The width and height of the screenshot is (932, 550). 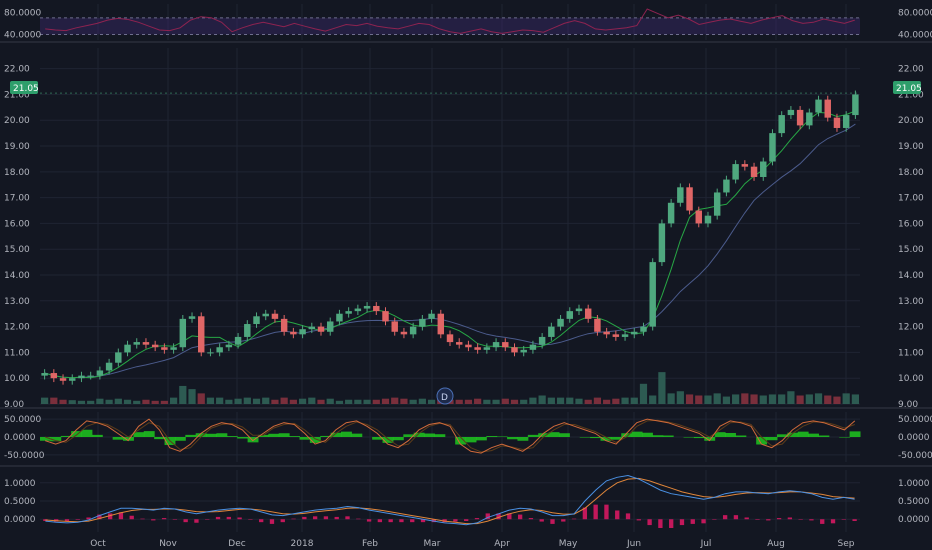 What do you see at coordinates (911, 173) in the screenshot?
I see `price-tick-right: 18.00` at bounding box center [911, 173].